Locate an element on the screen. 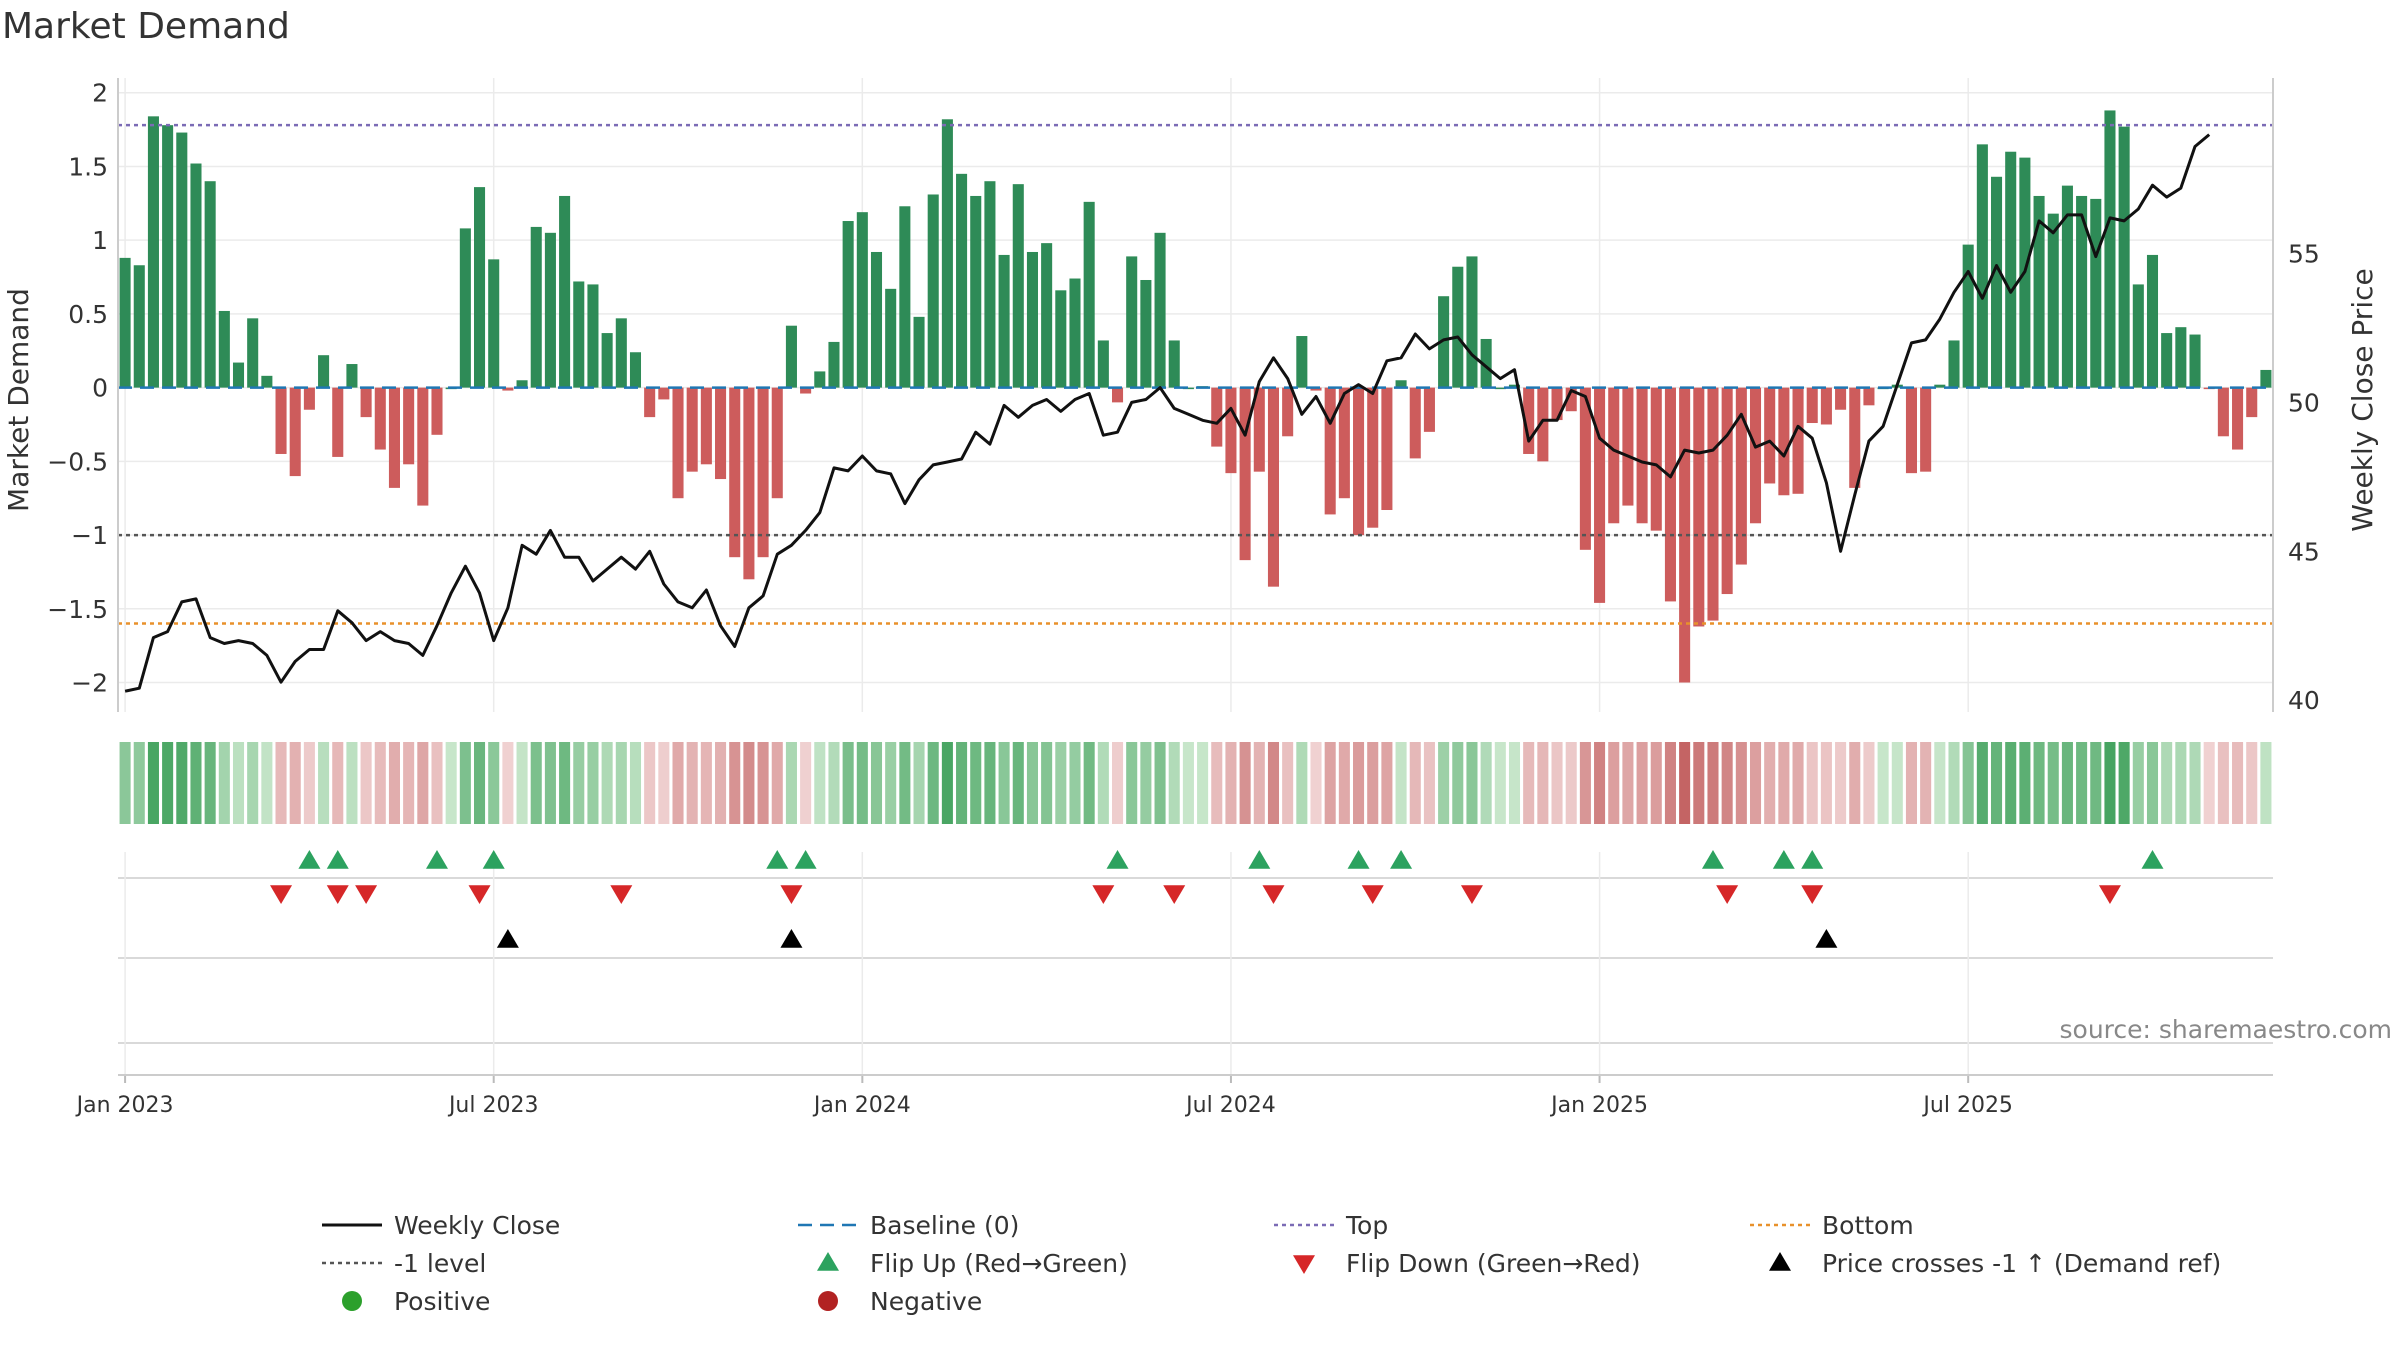 The width and height of the screenshot is (2400, 1350). legend-label: -1 level is located at coordinates (440, 1263).